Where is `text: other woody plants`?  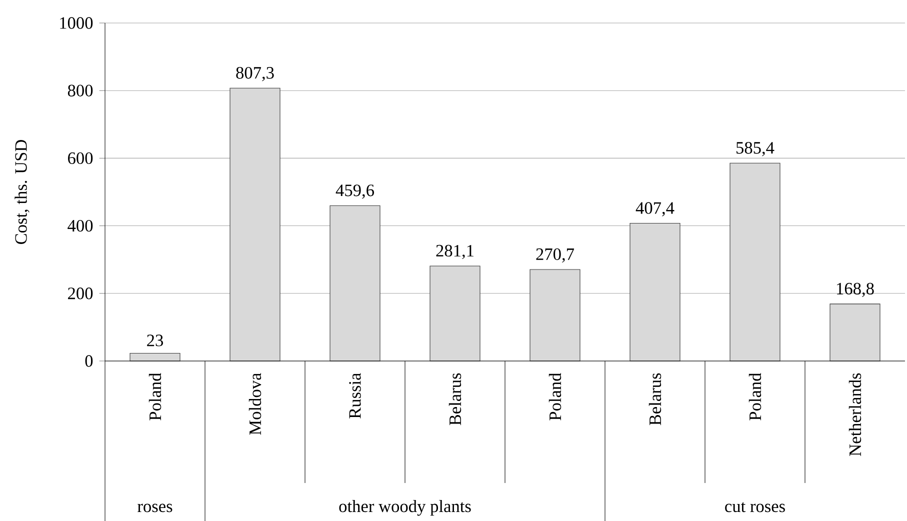
text: other woody plants is located at coordinates (405, 508).